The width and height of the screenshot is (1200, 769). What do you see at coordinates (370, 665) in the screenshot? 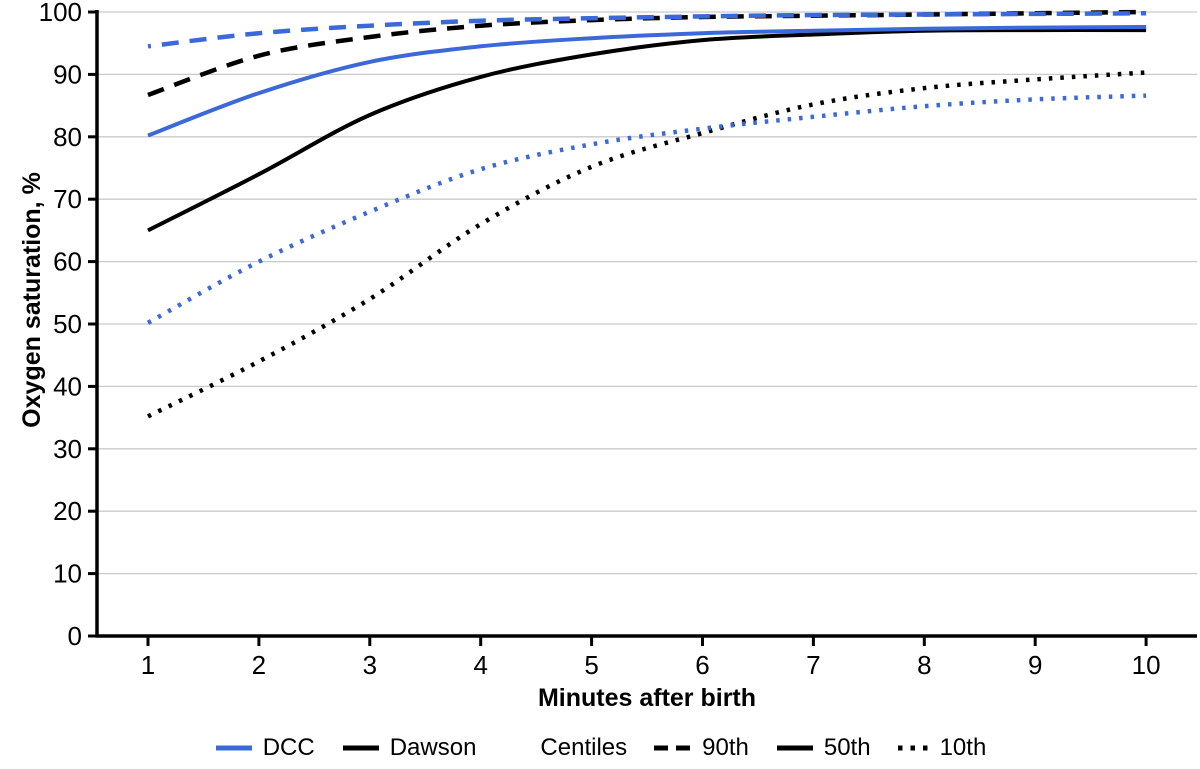
I see `x-tick-label-3: 3` at bounding box center [370, 665].